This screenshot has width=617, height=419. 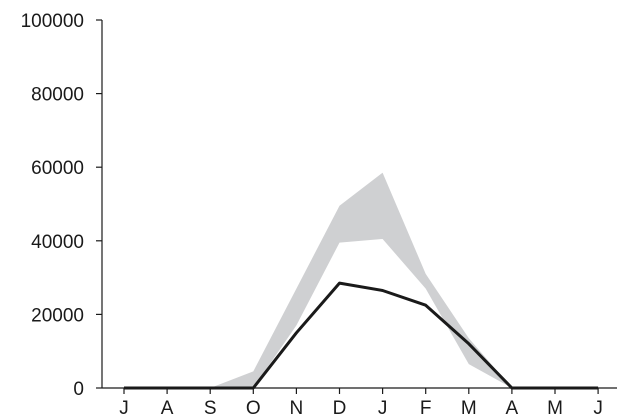 I want to click on y-ticks: 0 20000 40000 60000 80000 100000, so click(x=61, y=205).